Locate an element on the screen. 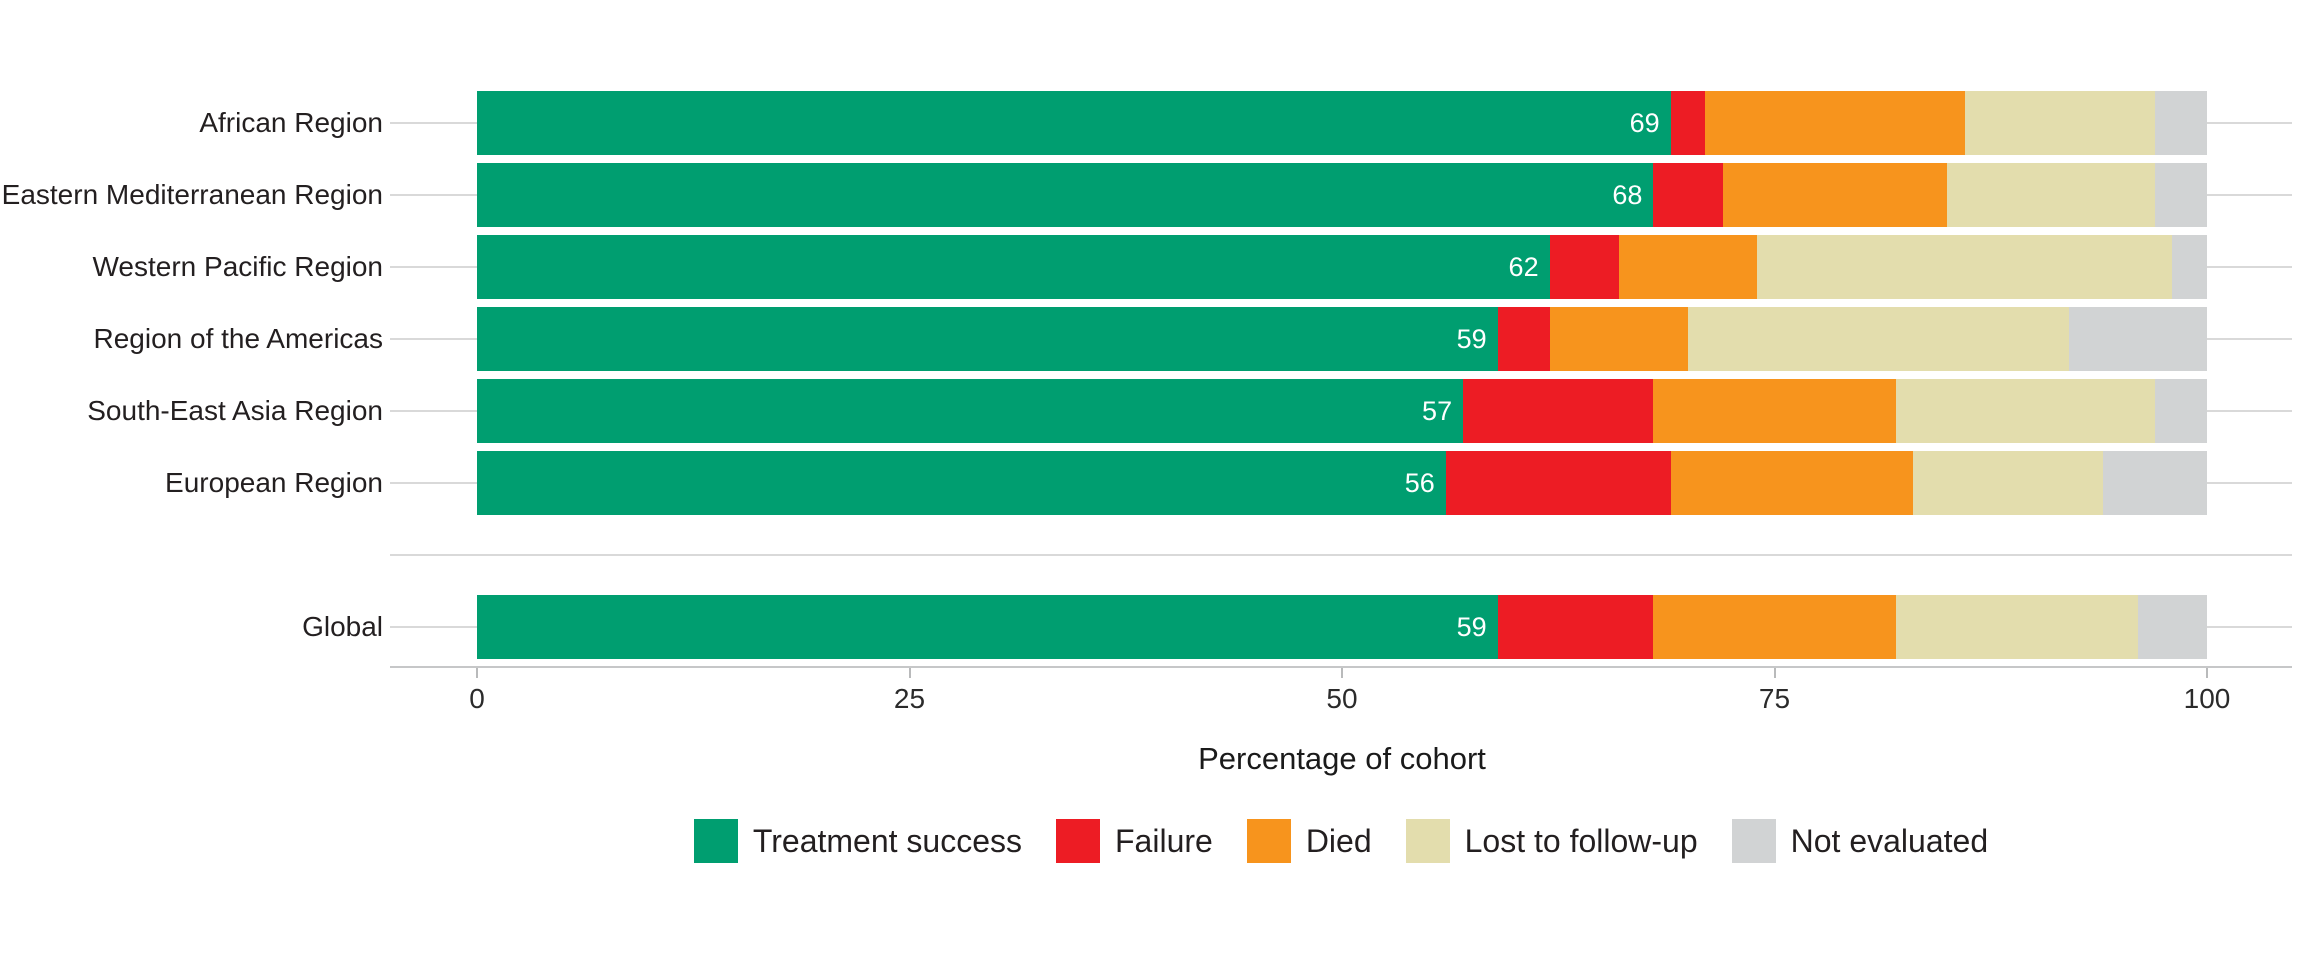 This screenshot has height=960, width=2304. legend-swatch-lost-to-follow-up is located at coordinates (1427, 841).